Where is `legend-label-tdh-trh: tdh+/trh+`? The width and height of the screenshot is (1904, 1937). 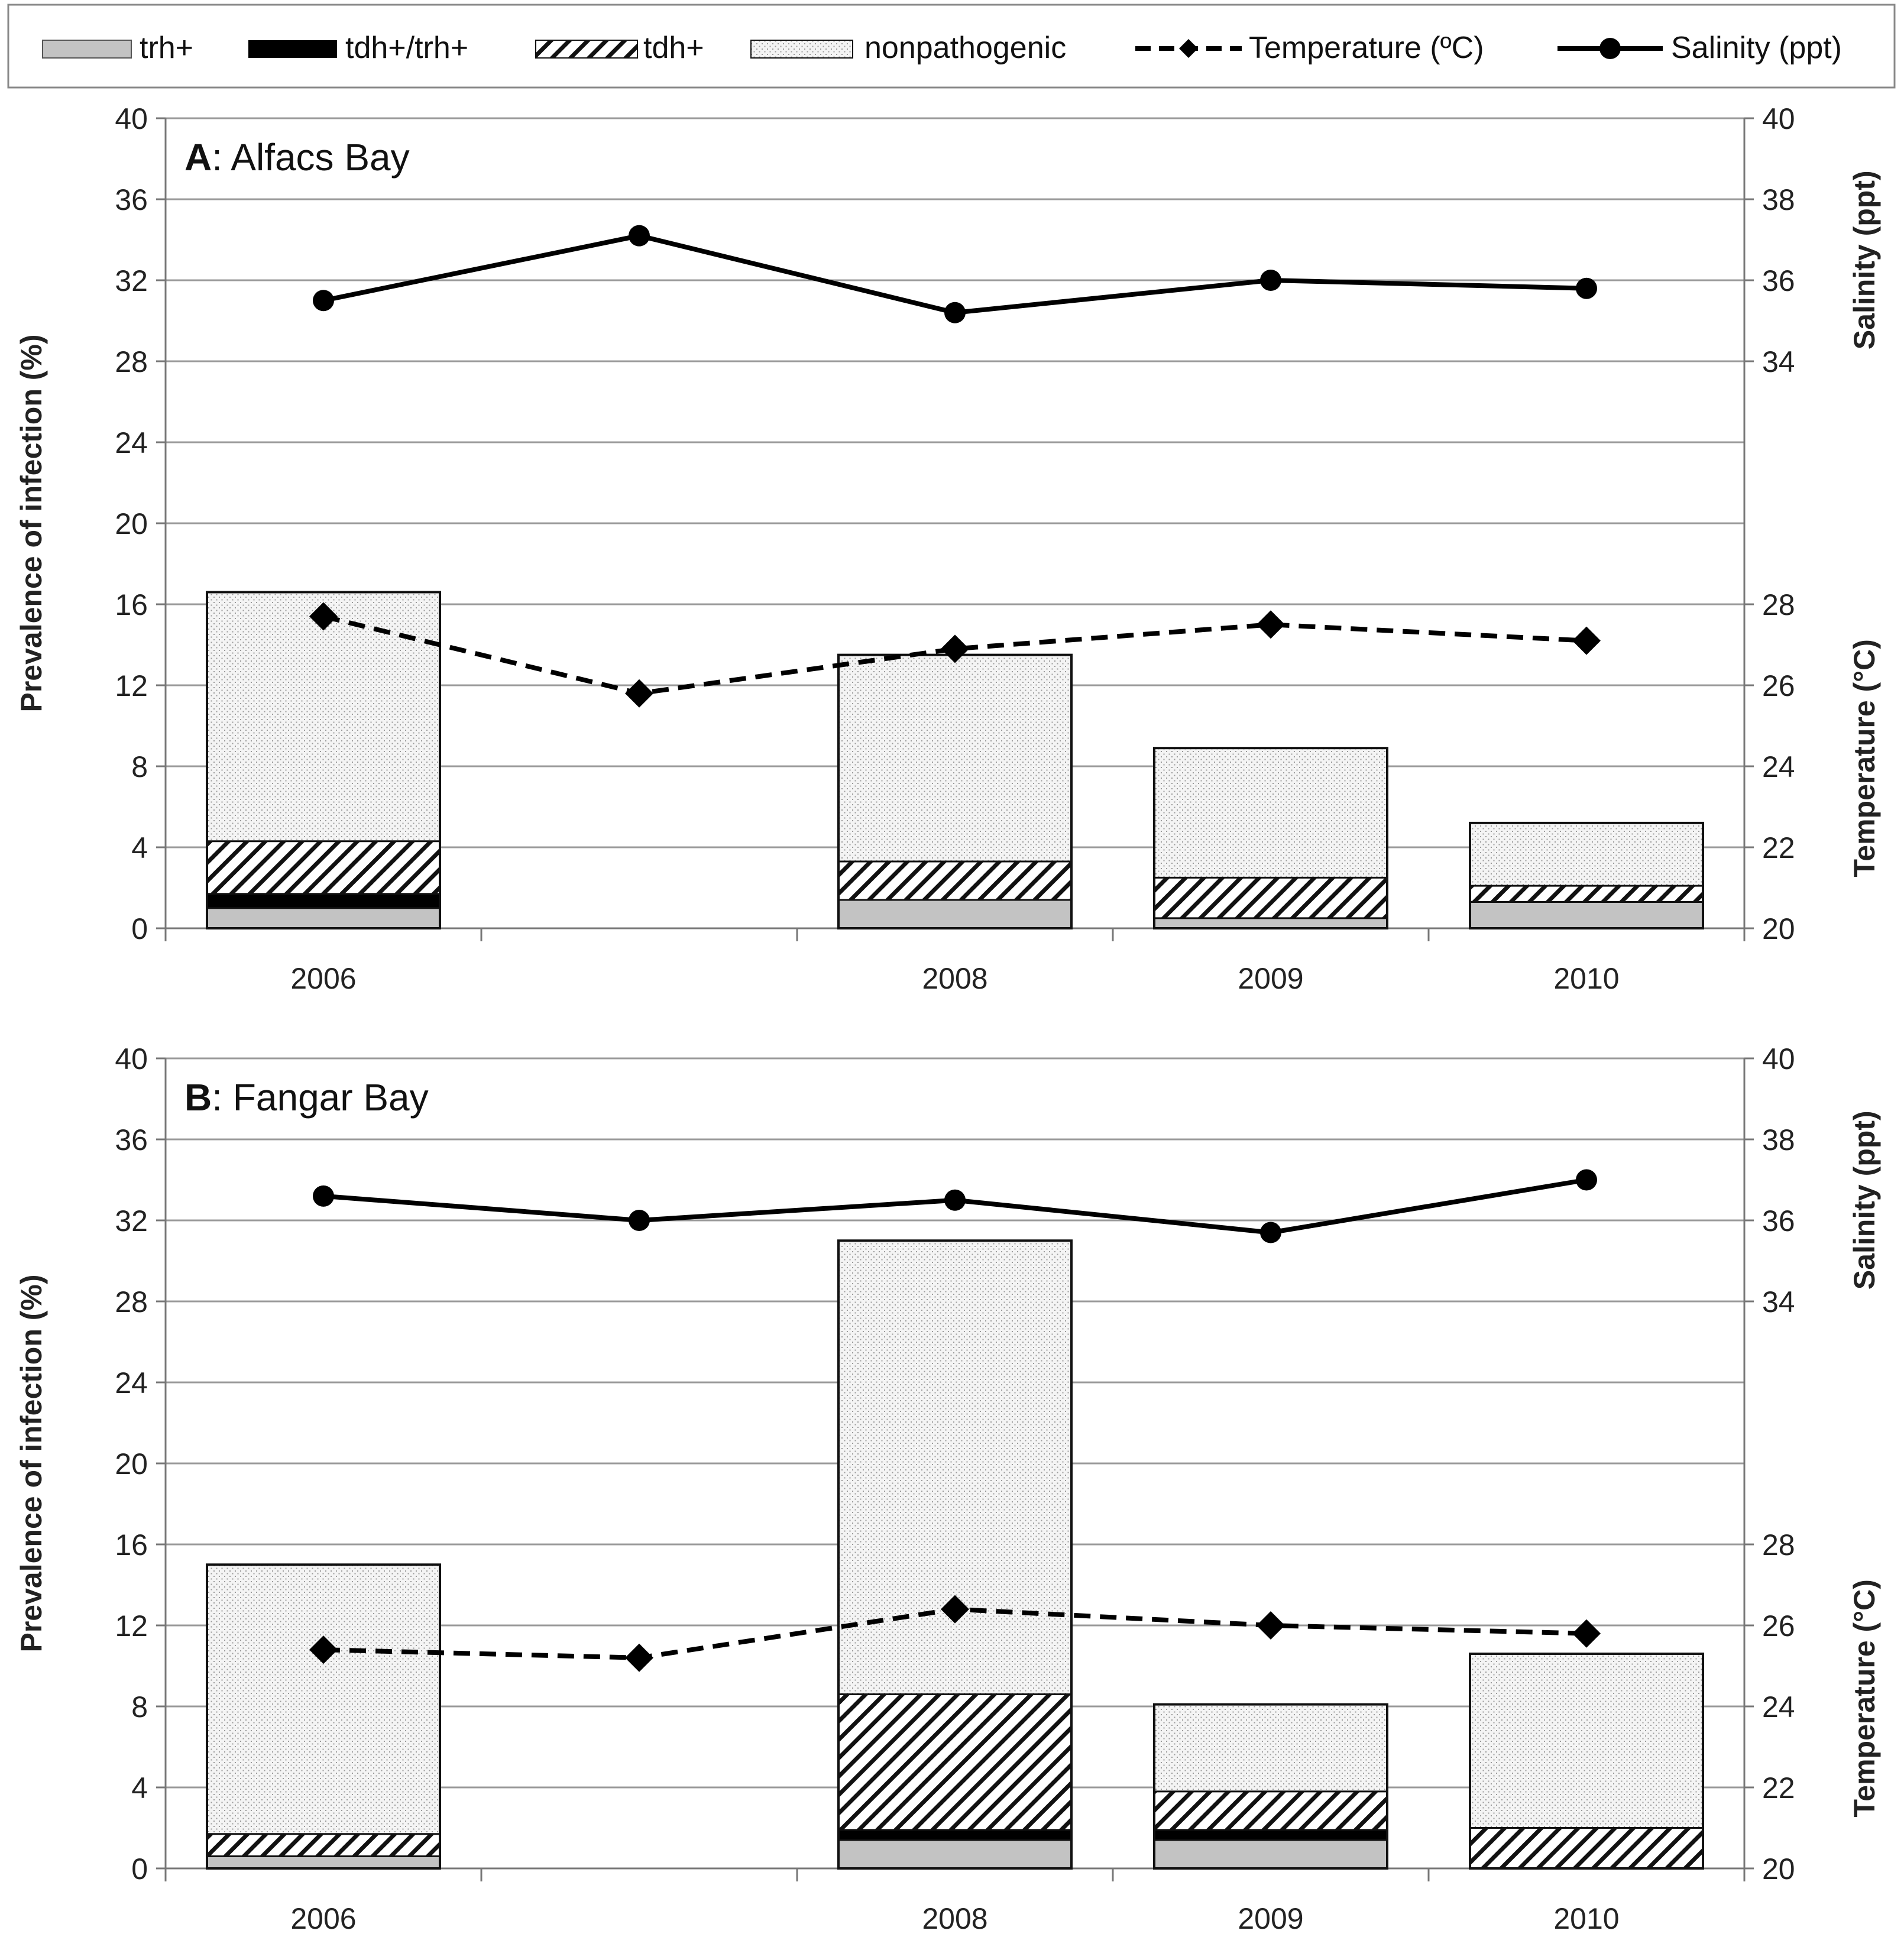
legend-label-tdh-trh: tdh+/trh+ is located at coordinates (407, 48).